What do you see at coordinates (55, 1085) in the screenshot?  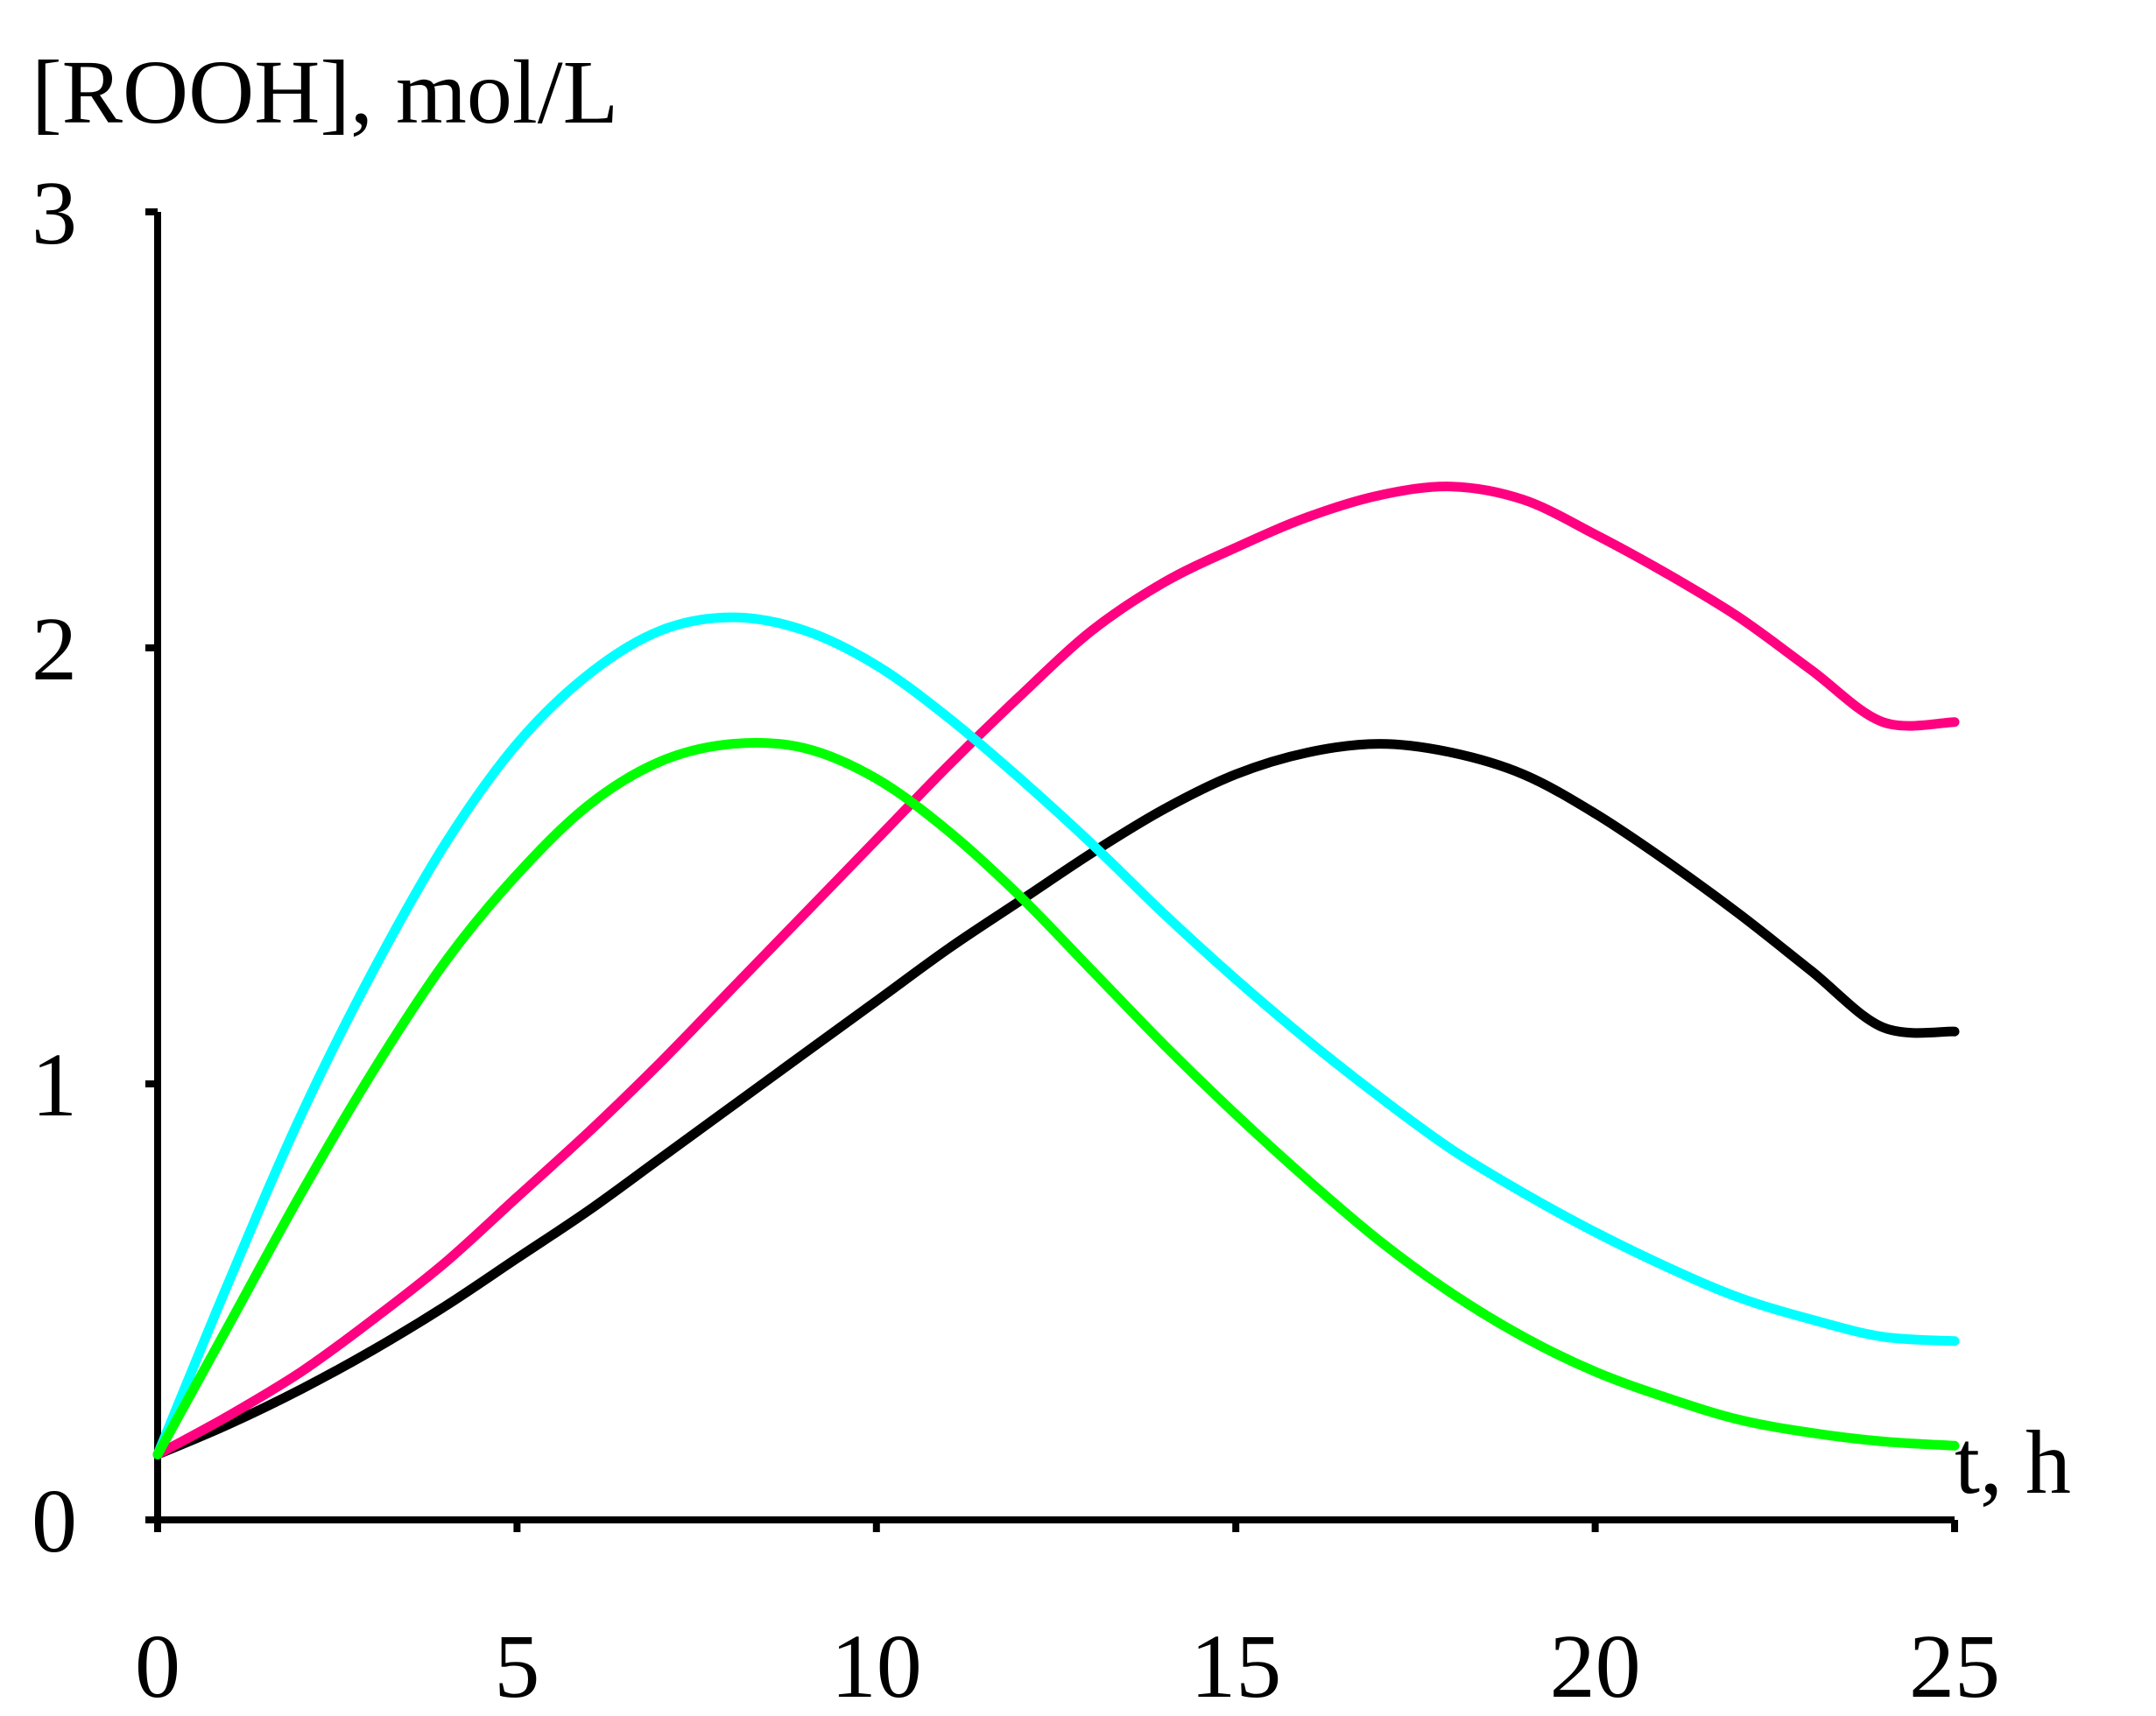 I see `y-tick-label-1: 1` at bounding box center [55, 1085].